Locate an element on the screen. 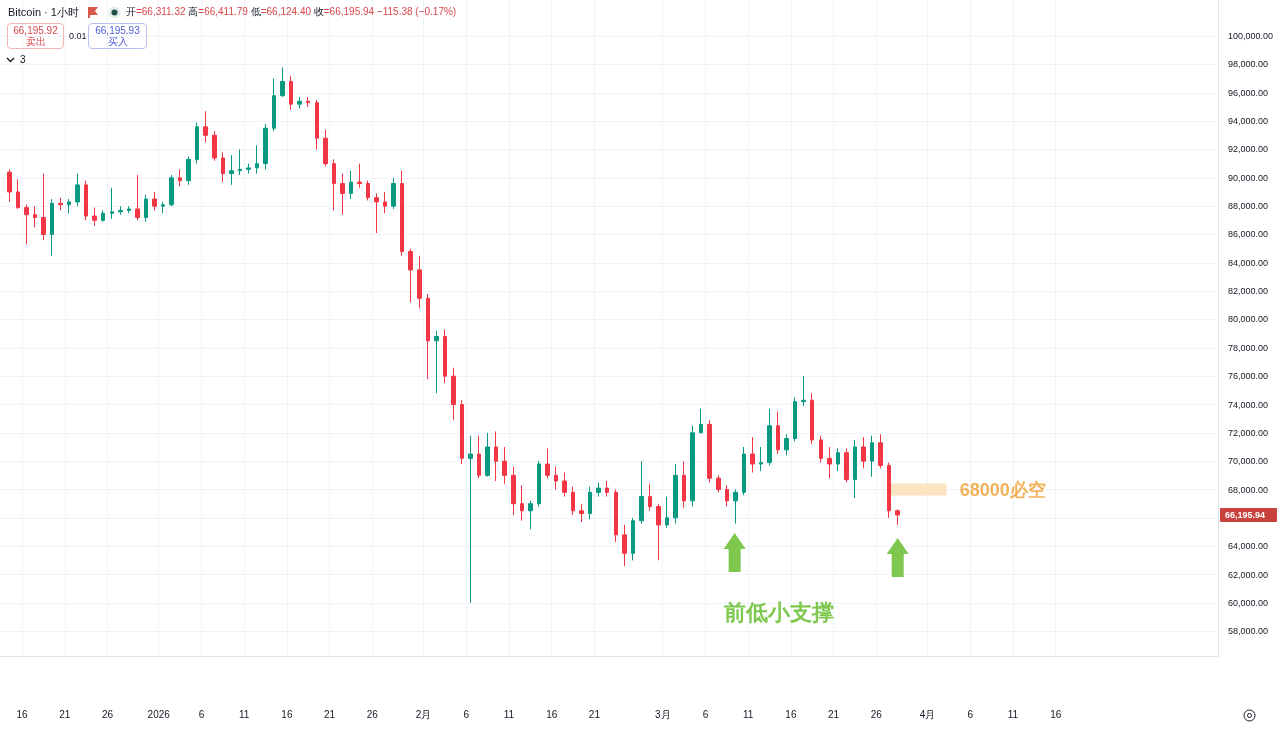 Image resolution: width=1280 pixels, height=733 pixels. text: Bitcoin · 1小时 is located at coordinates (43, 12).